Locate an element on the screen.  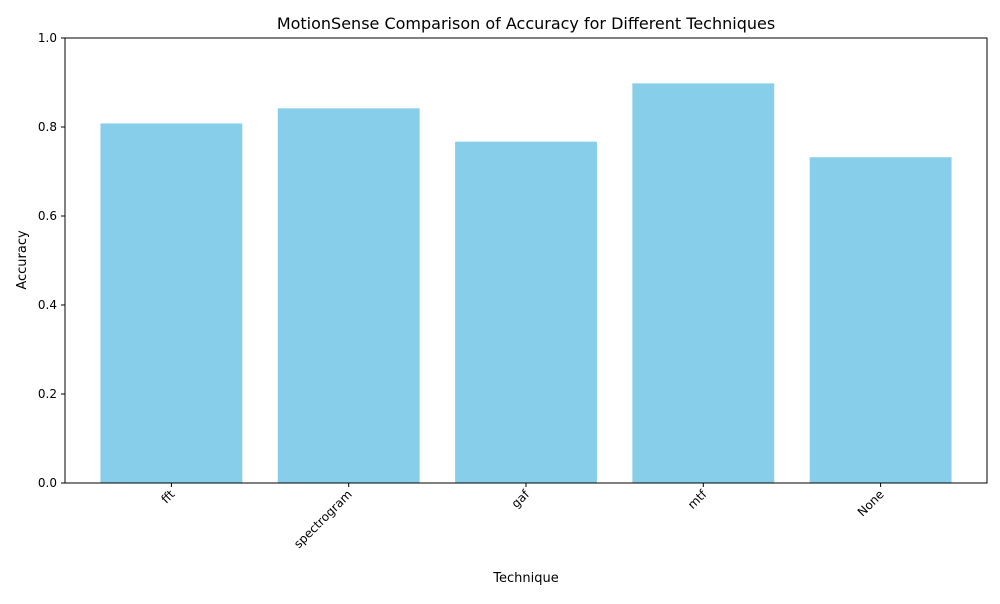
y-axis-ticks: 0.0 0.2 0.4 0.6 0.8 1.0 is located at coordinates (51, 260).